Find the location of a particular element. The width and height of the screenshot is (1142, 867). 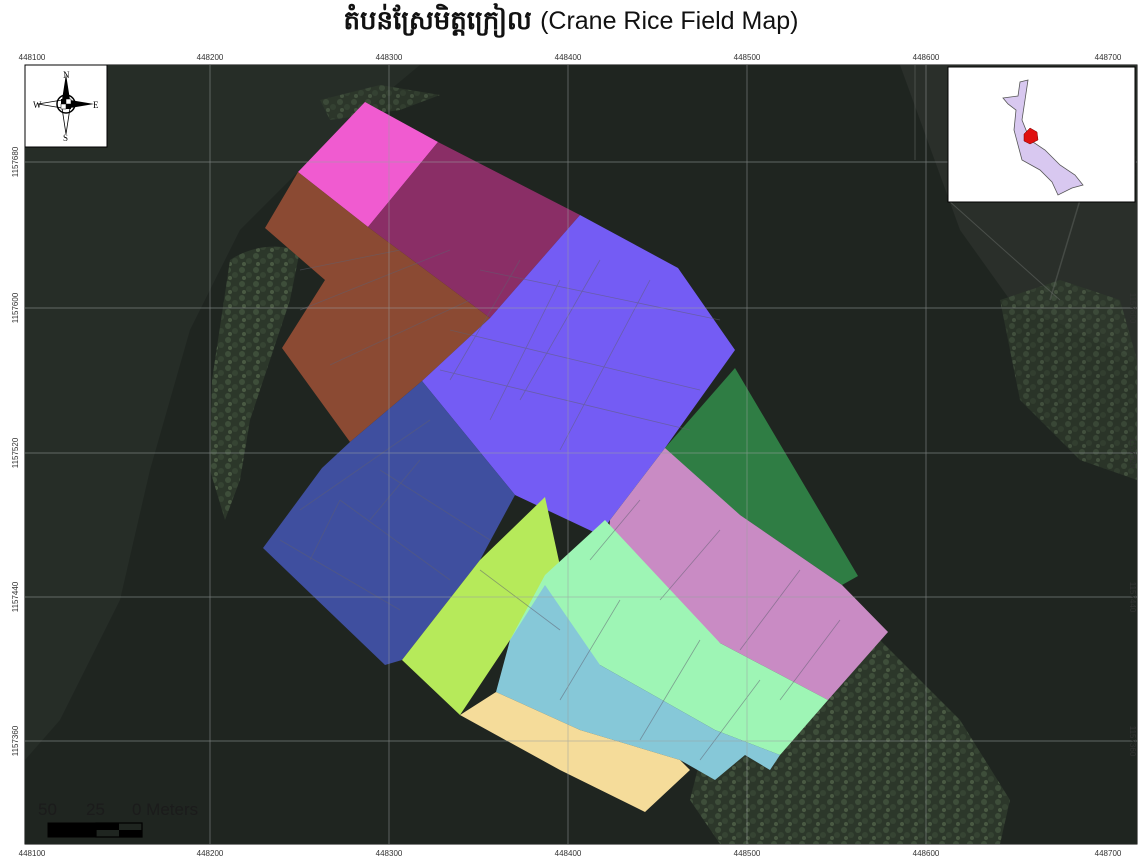

field-brown is located at coordinates (377, 307).